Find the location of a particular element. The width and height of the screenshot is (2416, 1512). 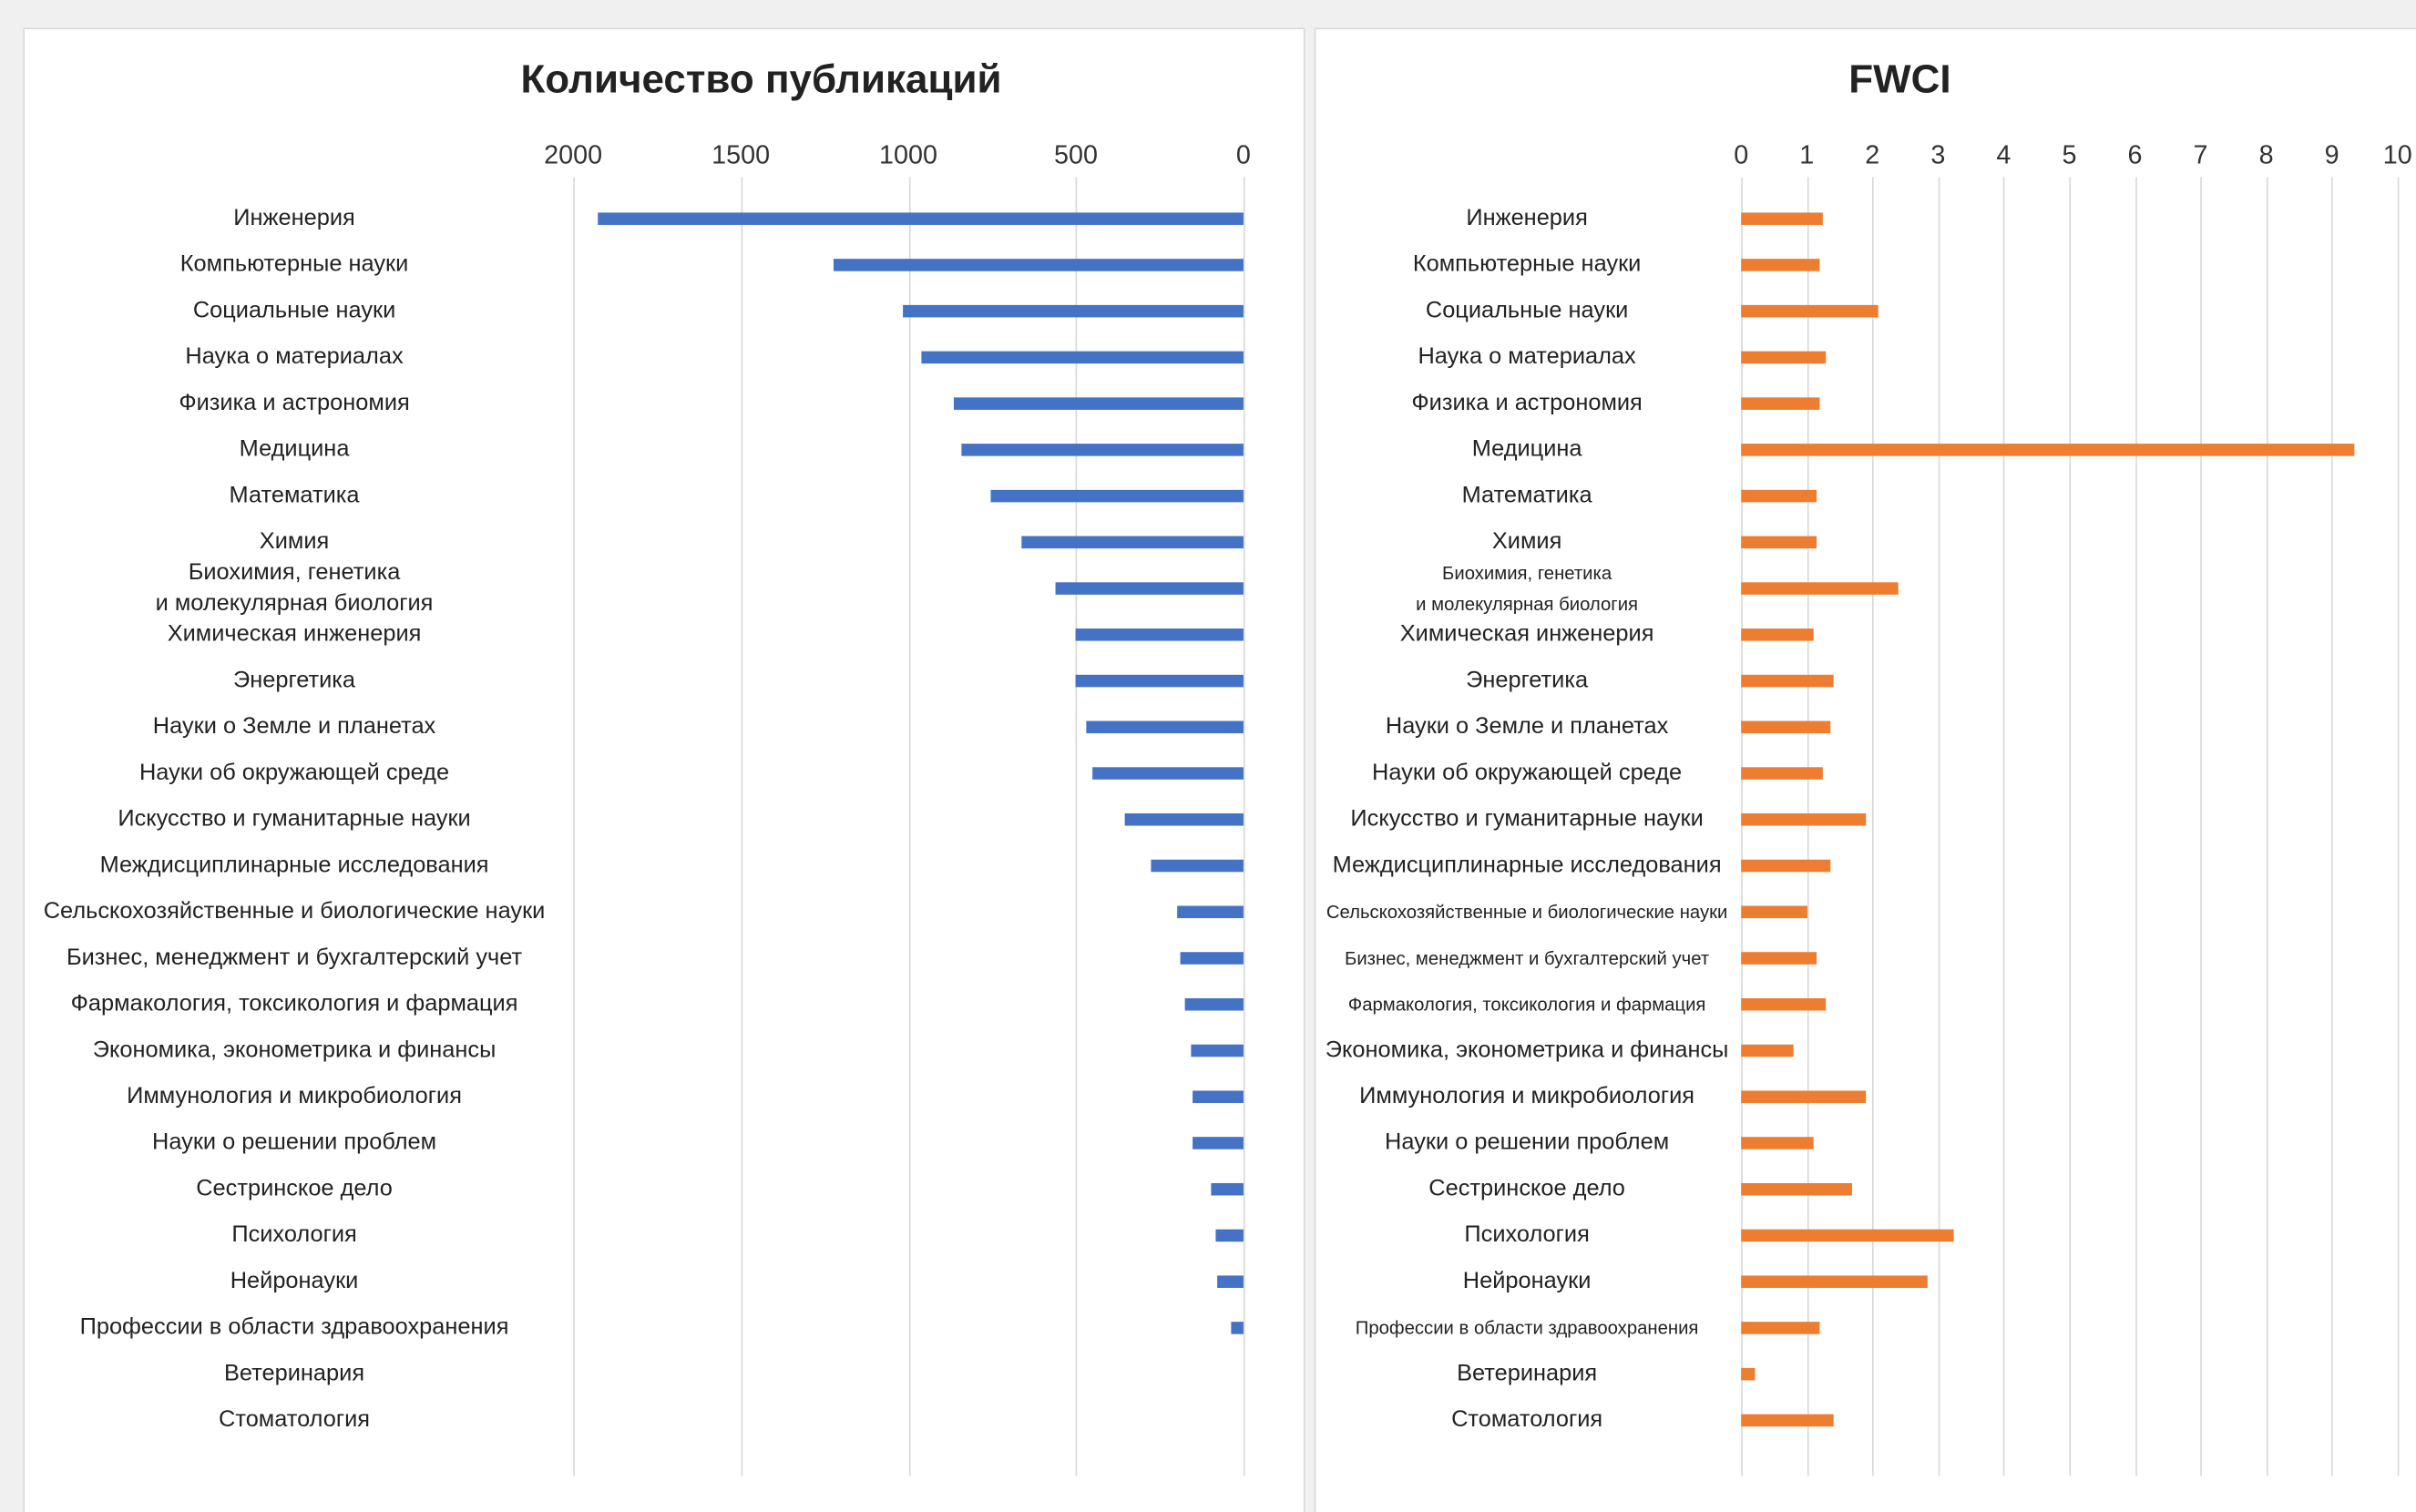

x-tick-label: 1500 is located at coordinates (741, 154).